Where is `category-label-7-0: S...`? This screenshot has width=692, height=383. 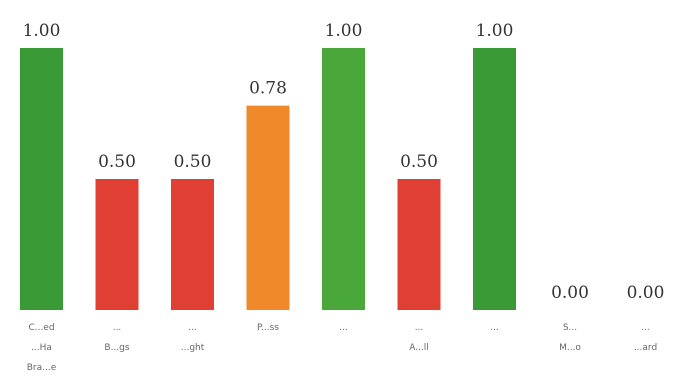
category-label-7-0: S... is located at coordinates (570, 328).